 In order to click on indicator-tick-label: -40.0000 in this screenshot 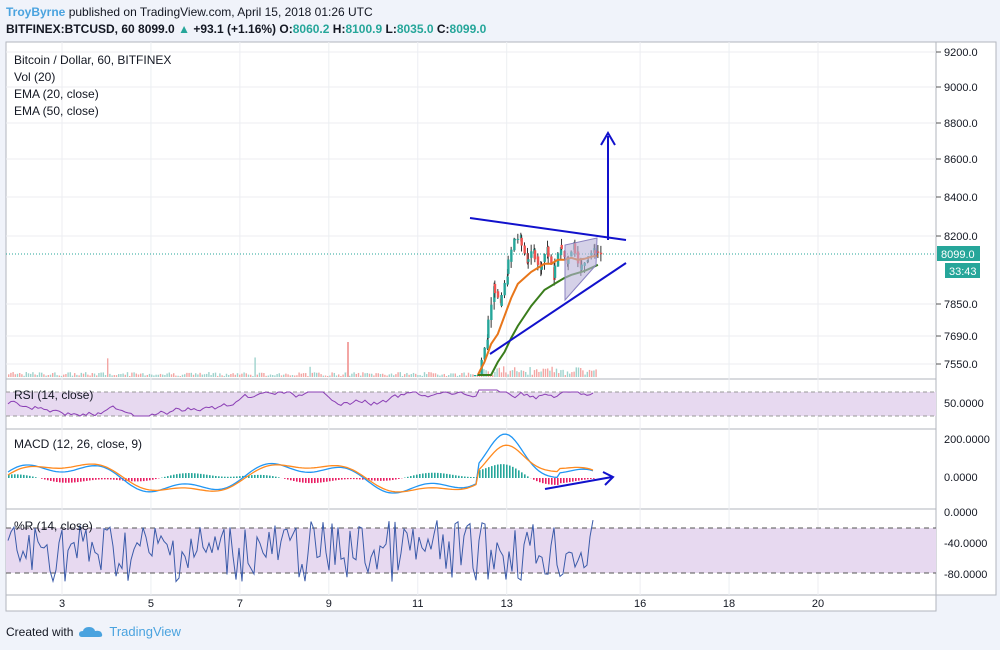, I will do `click(965, 544)`.